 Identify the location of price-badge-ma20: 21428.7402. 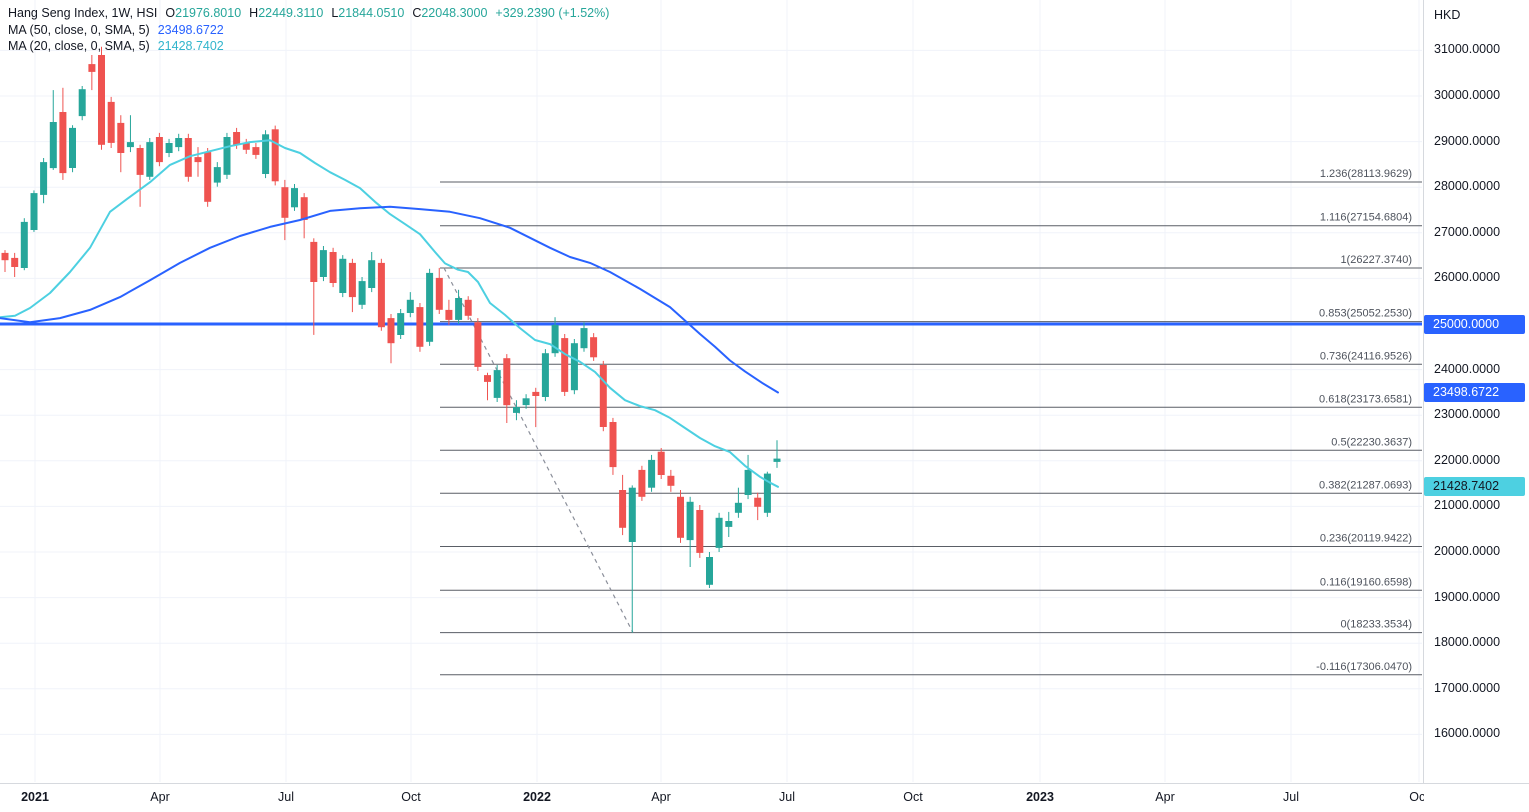
(1474, 487).